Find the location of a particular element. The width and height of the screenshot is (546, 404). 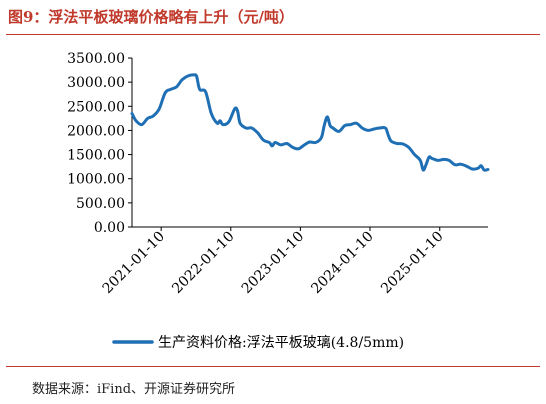

y-tick-label: 1500.00 is located at coordinates (96, 156).